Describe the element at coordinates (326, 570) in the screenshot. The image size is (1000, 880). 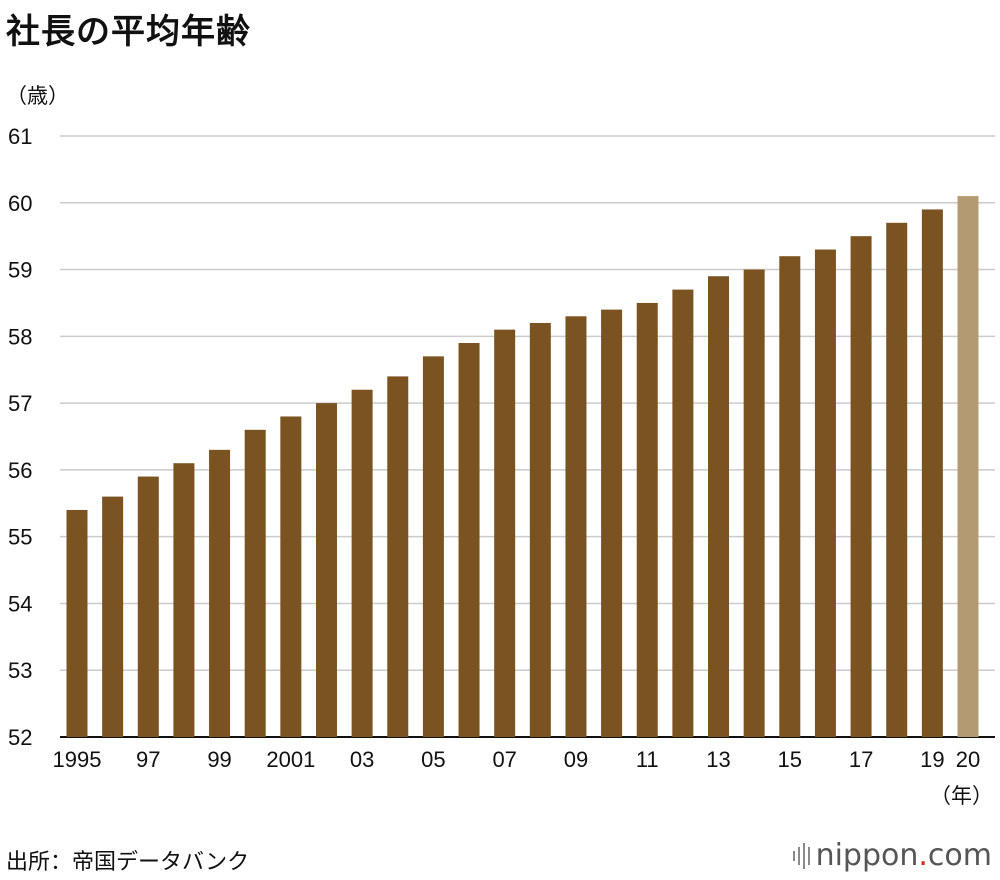
I see `bar-2002` at that location.